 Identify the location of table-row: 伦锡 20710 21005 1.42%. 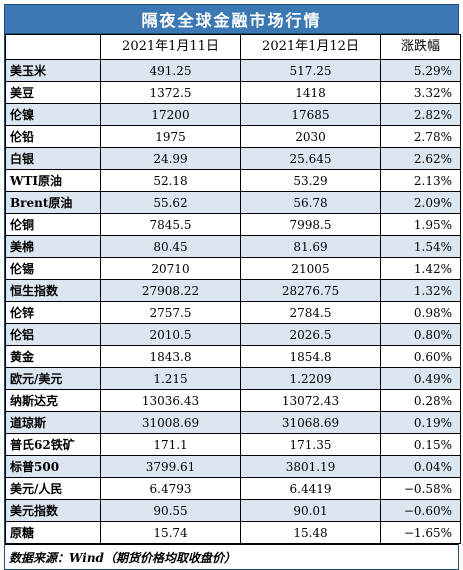
(233, 268).